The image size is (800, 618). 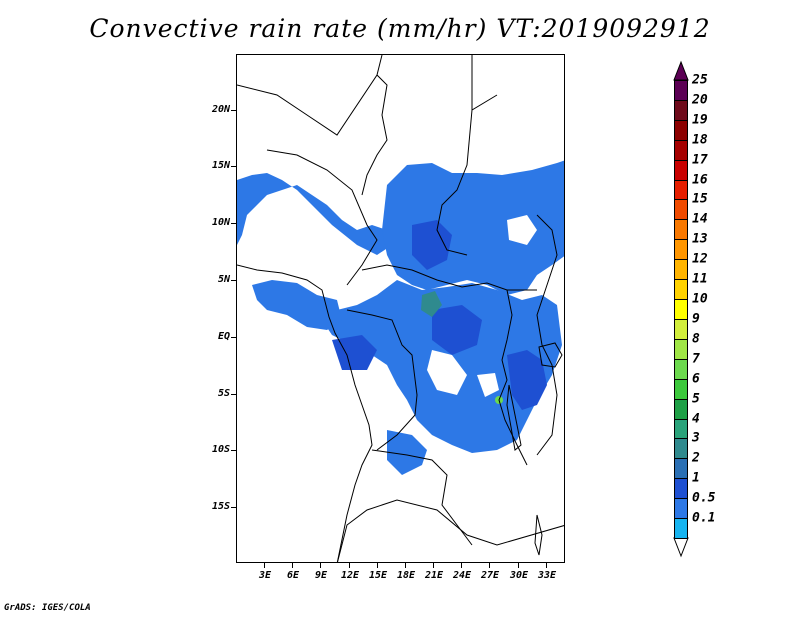 What do you see at coordinates (406, 575) in the screenshot?
I see `lon-label: 18E` at bounding box center [406, 575].